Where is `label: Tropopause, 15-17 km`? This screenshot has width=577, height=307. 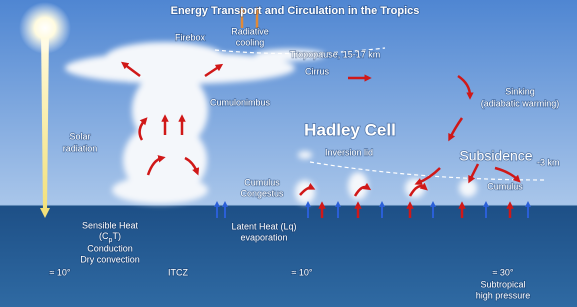
label: Tropopause, 15-17 km is located at coordinates (335, 54).